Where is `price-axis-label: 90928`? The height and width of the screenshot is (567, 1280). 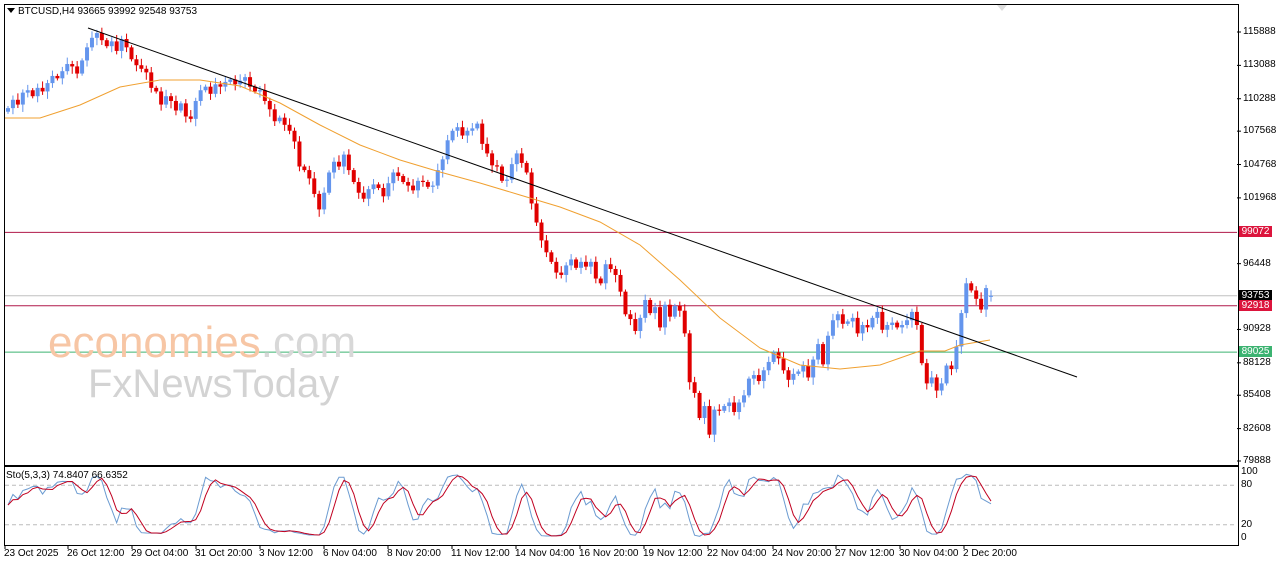
price-axis-label: 90928 is located at coordinates (1257, 329).